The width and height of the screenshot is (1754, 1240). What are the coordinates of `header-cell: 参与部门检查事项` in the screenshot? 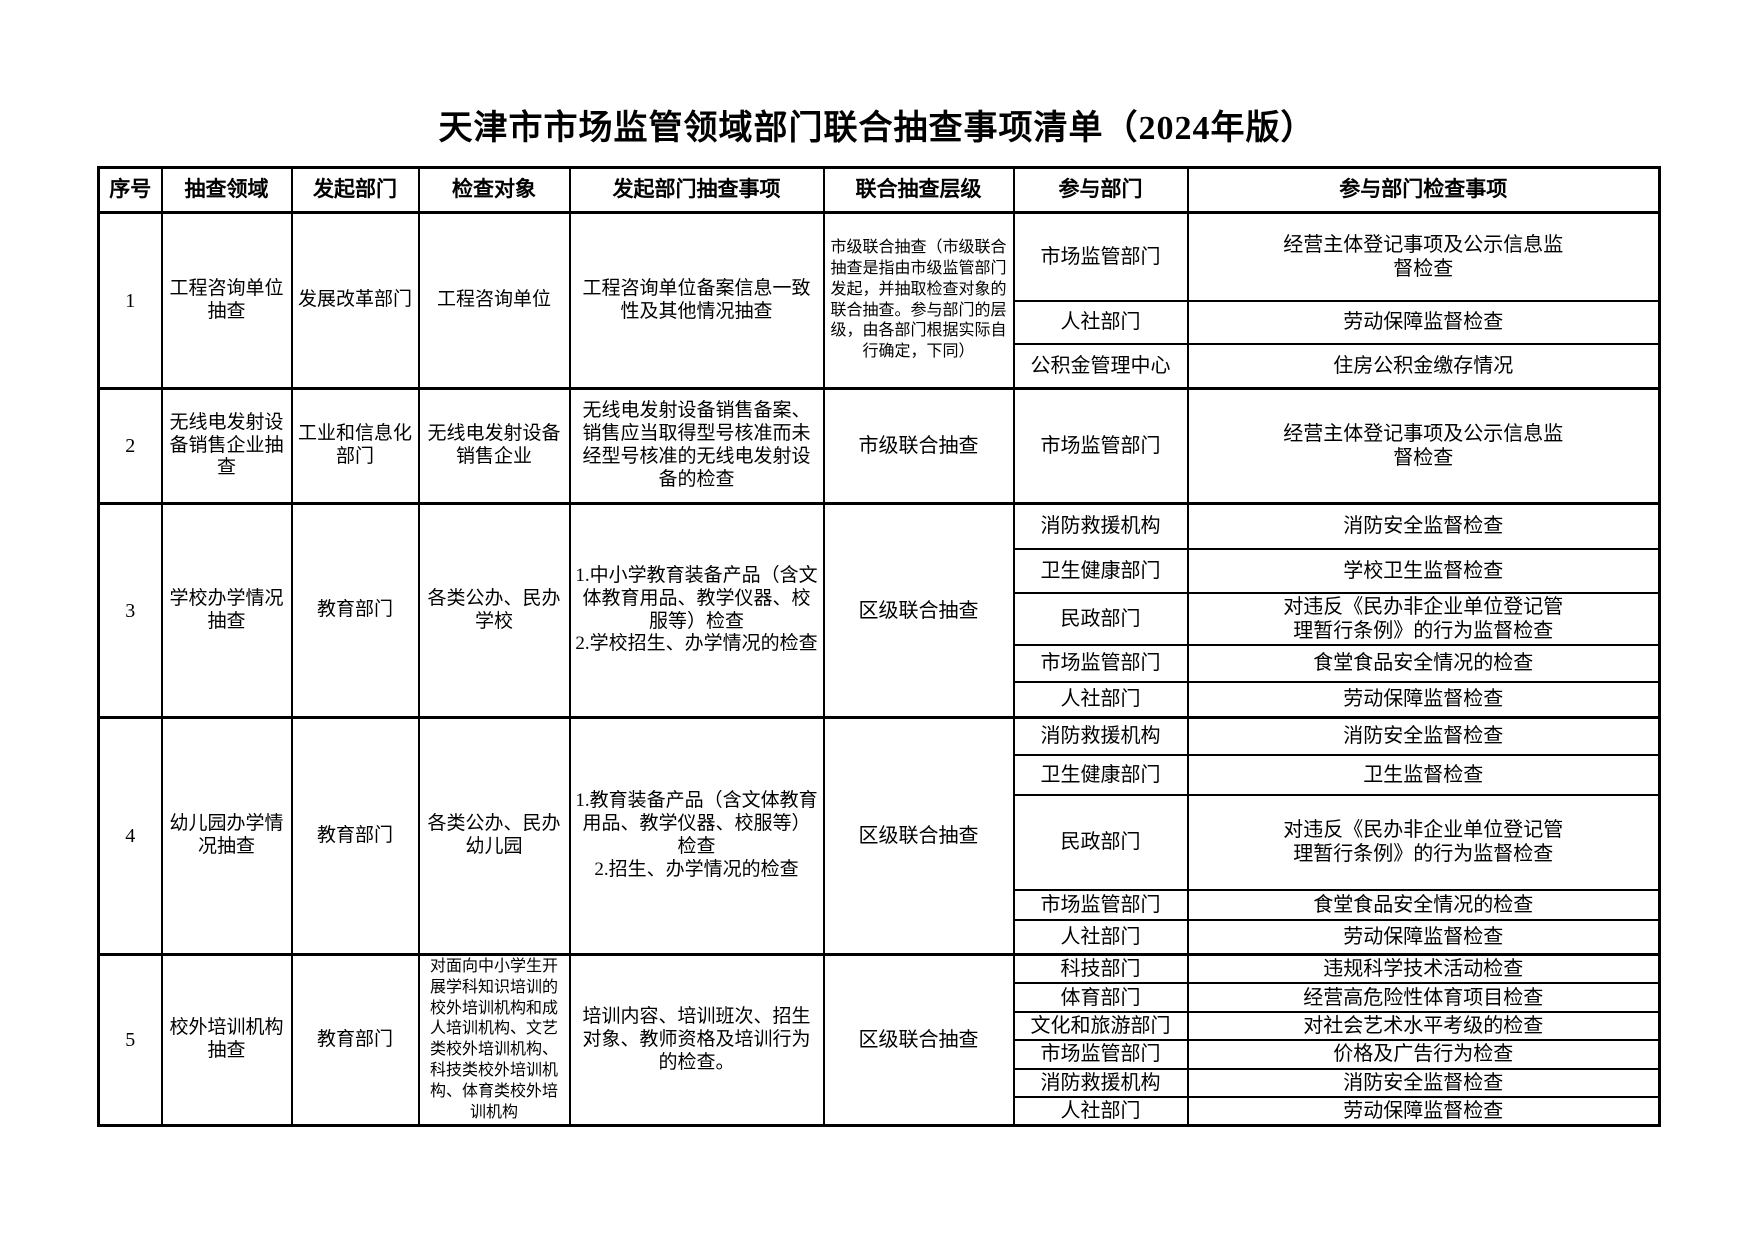 It's located at (1423, 190).